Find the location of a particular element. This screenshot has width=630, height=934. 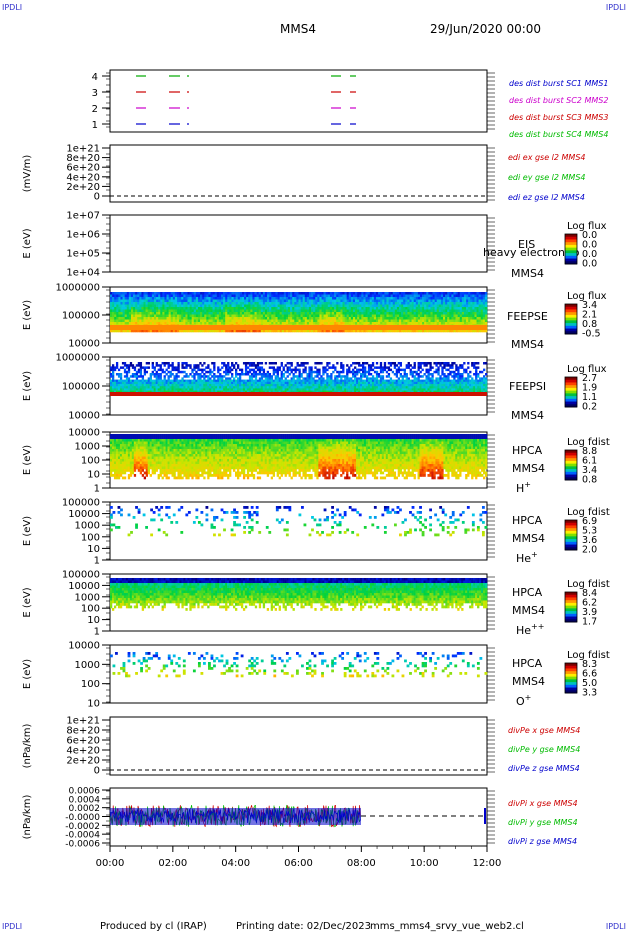

colorbar-tick-label: 2.7 is located at coordinates (589, 378).